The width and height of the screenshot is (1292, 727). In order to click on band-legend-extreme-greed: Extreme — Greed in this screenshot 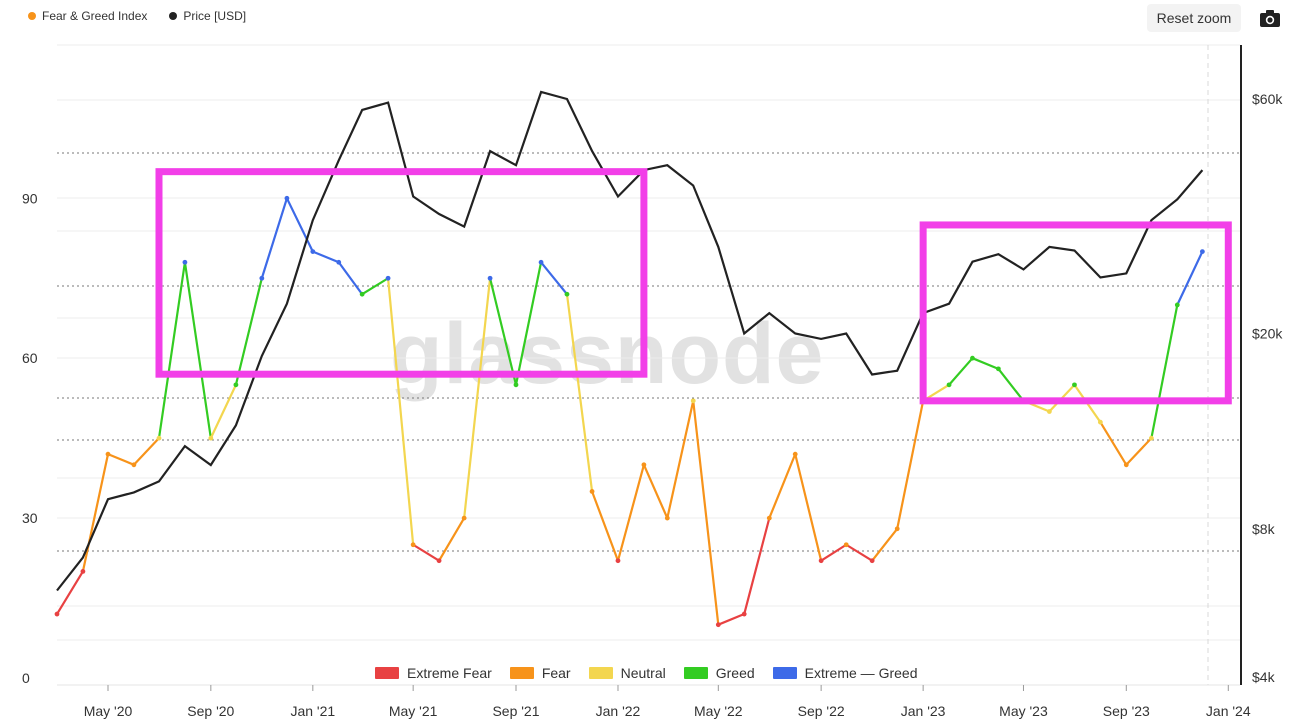, I will do `click(845, 673)`.